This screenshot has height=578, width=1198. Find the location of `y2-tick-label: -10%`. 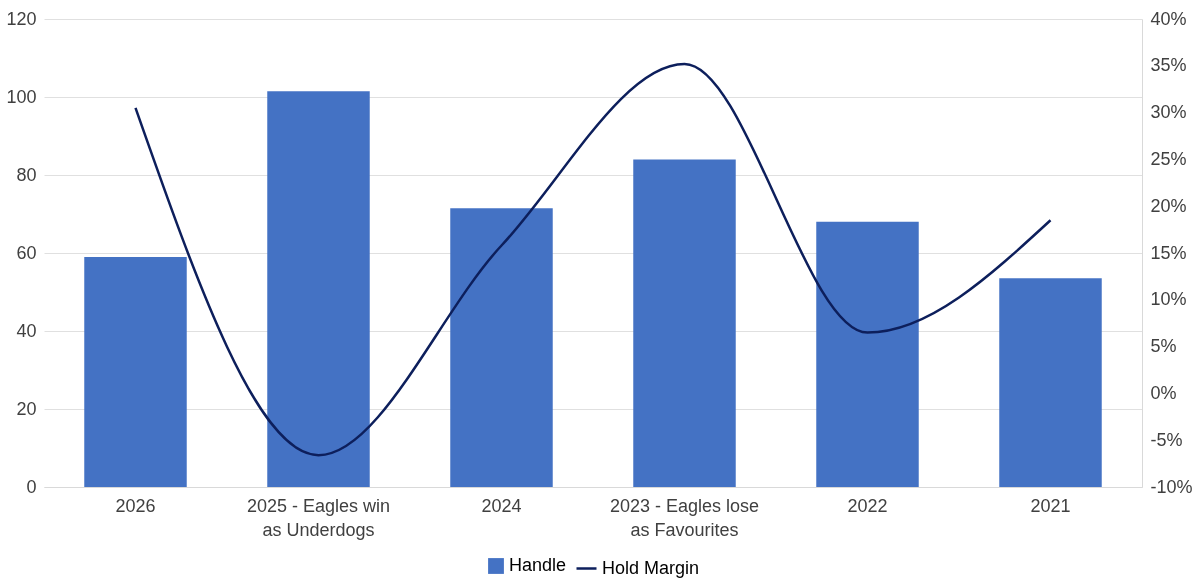

y2-tick-label: -10% is located at coordinates (1171, 486).